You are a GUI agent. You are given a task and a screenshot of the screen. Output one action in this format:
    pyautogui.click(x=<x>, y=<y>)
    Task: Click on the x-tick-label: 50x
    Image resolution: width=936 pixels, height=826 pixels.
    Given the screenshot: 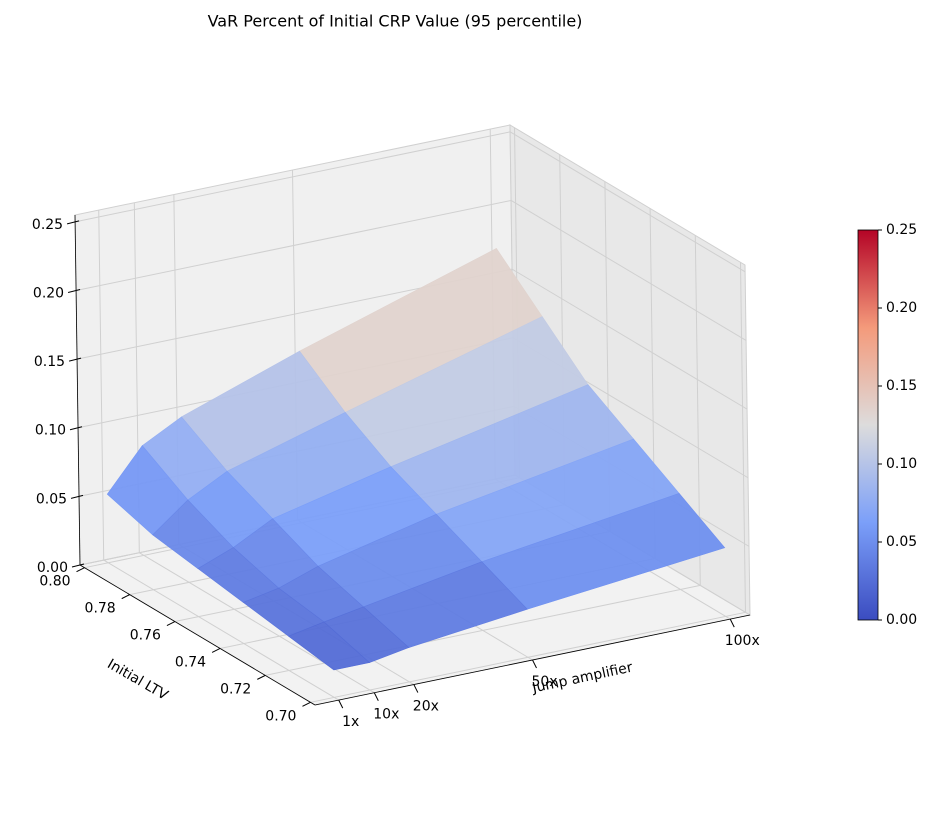 What is the action you would take?
    pyautogui.click(x=544, y=682)
    